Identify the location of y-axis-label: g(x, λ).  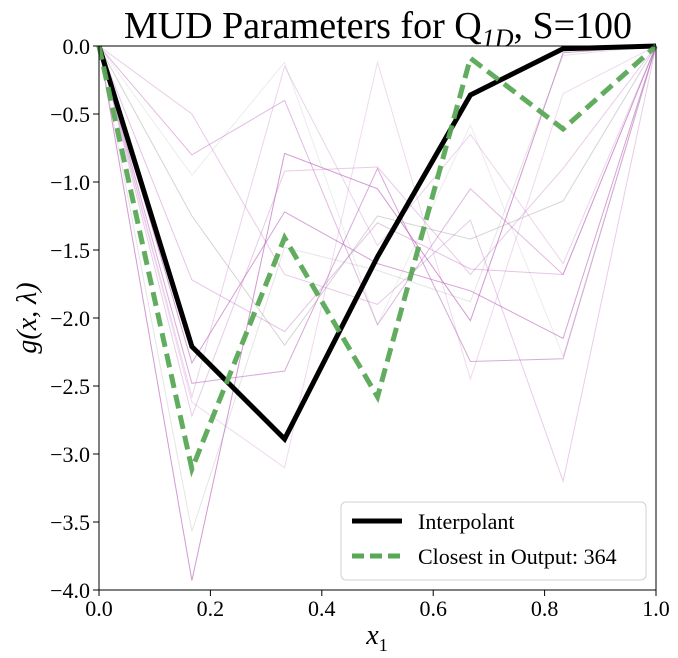
(27, 317).